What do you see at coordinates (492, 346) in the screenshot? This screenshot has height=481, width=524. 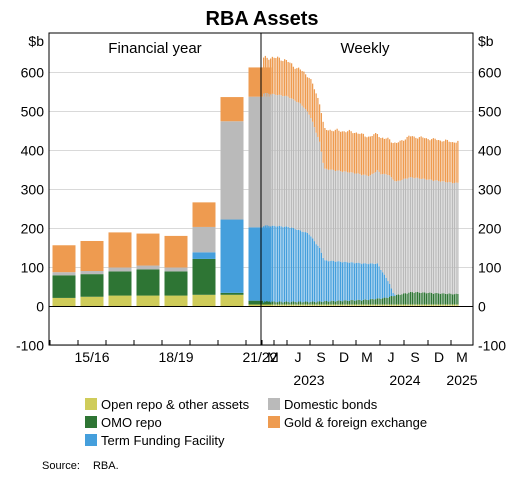 I see `y-tick-label-right: -100` at bounding box center [492, 346].